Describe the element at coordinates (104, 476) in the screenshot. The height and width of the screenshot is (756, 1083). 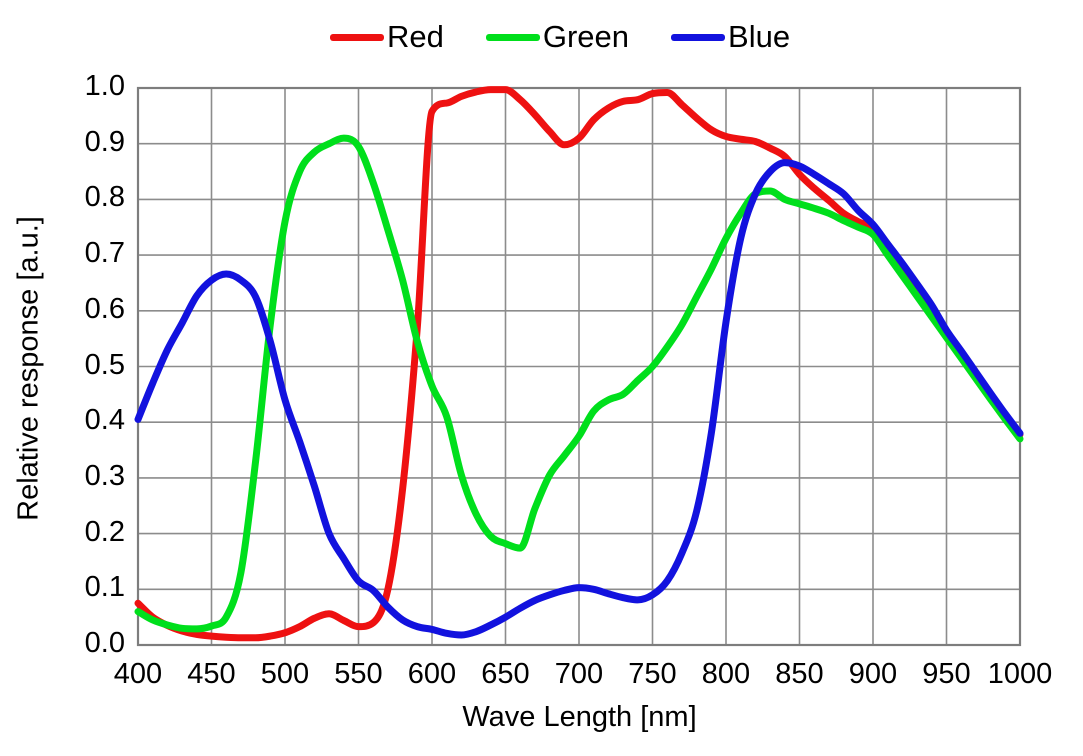
I see `y-tick-label: 0.3` at that location.